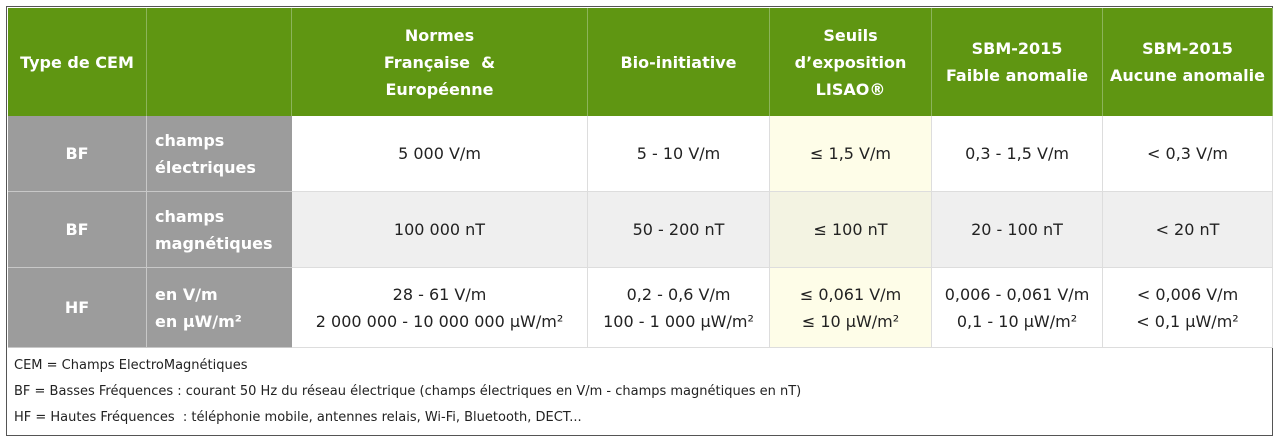 The height and width of the screenshot is (443, 1280). What do you see at coordinates (678, 321) in the screenshot?
I see `text-line: 100 - 1 000 µW/m²` at bounding box center [678, 321].